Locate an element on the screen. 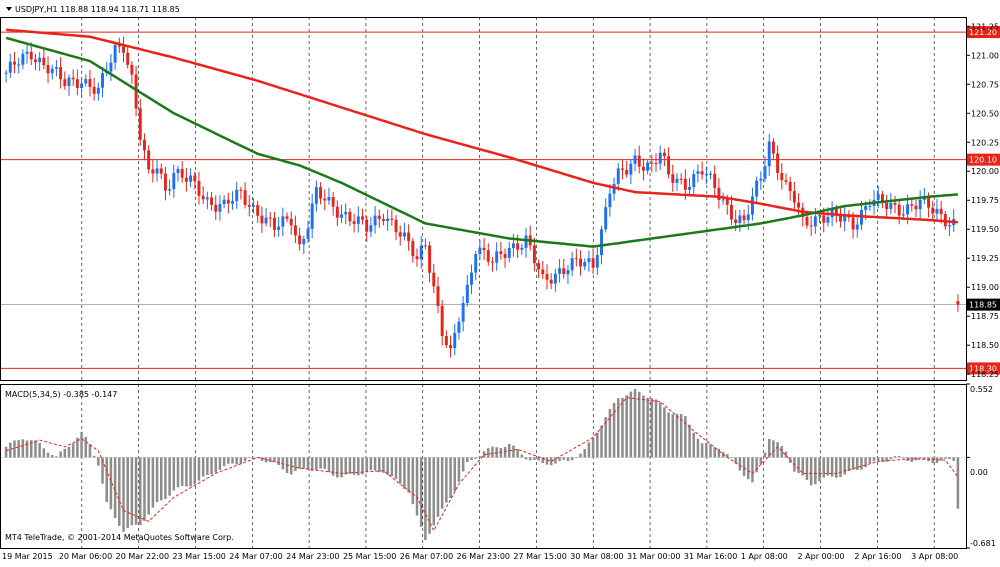  macd-tick-zero: 0.00 is located at coordinates (979, 472).